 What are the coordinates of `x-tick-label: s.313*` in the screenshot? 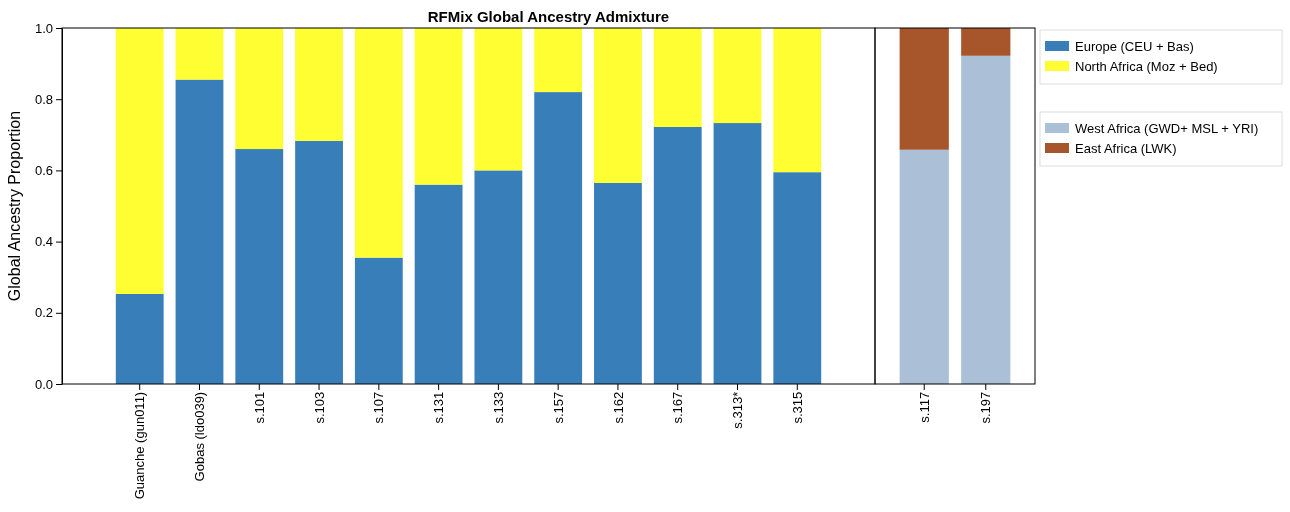 It's located at (738, 410).